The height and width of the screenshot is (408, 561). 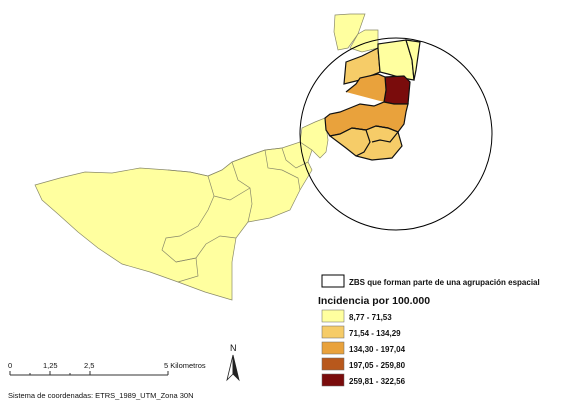 I want to click on legend-label: 8,77 - 71,53, so click(x=370, y=317).